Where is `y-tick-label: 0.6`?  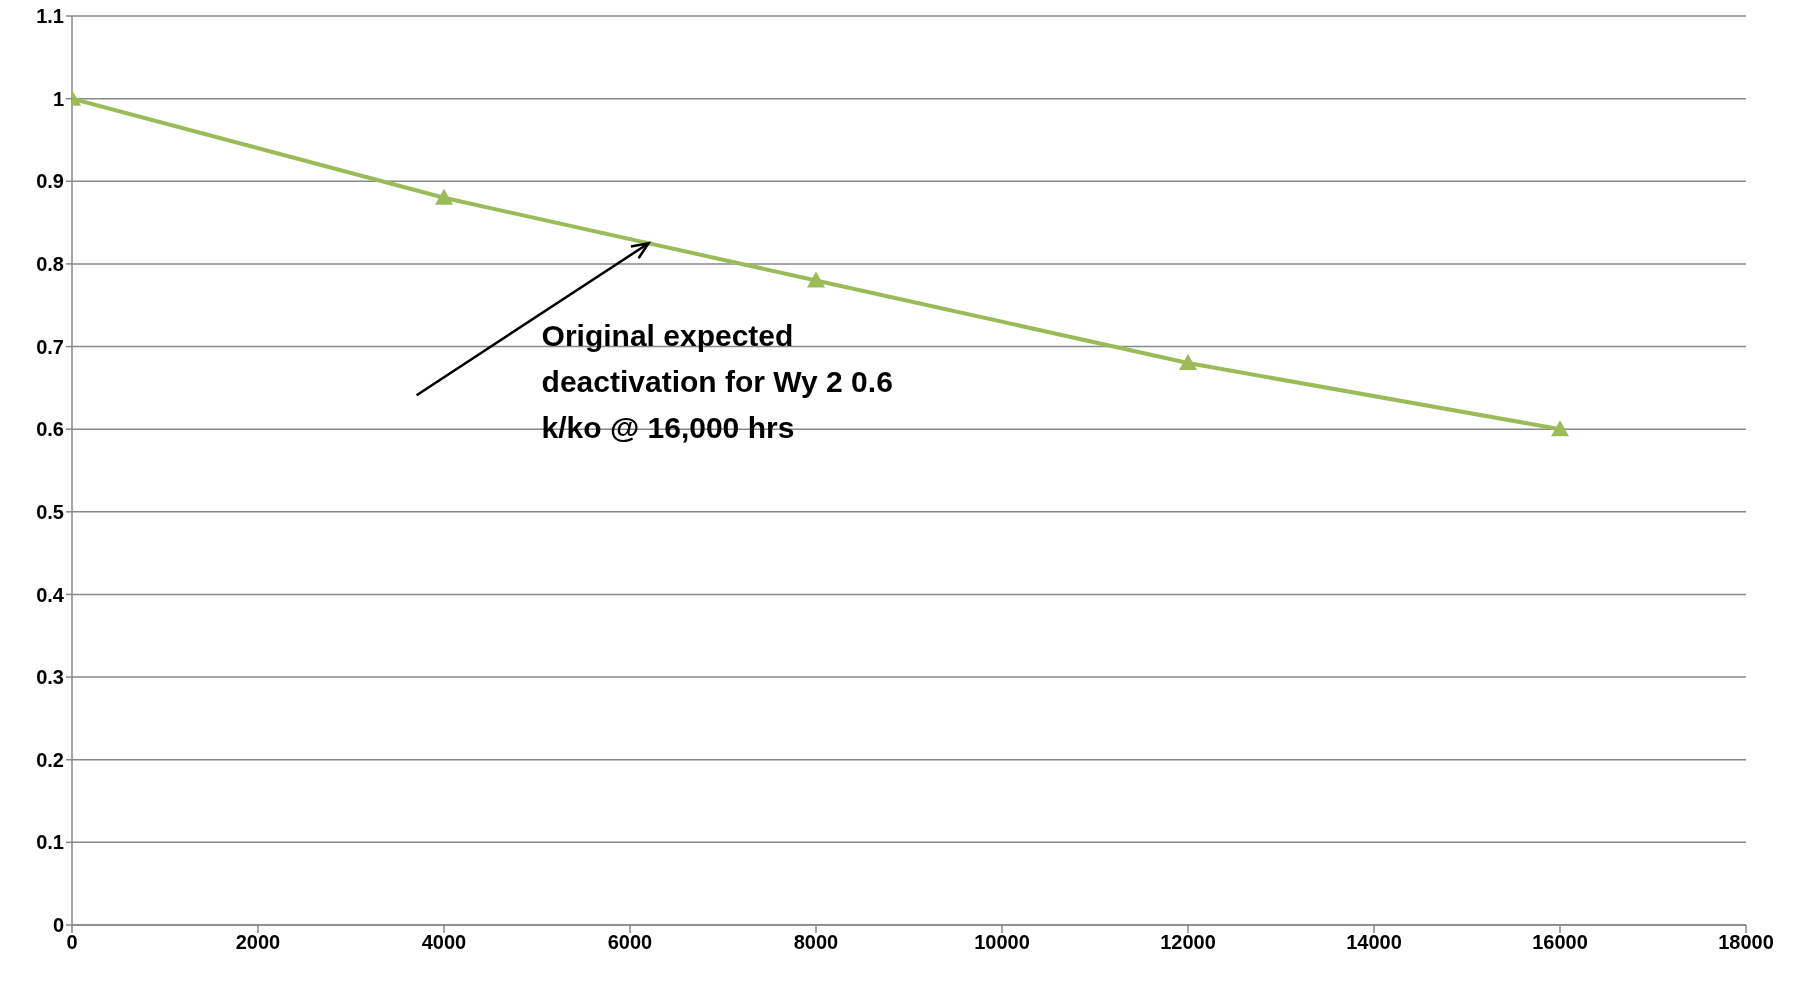
y-tick-label: 0.6 is located at coordinates (50, 429).